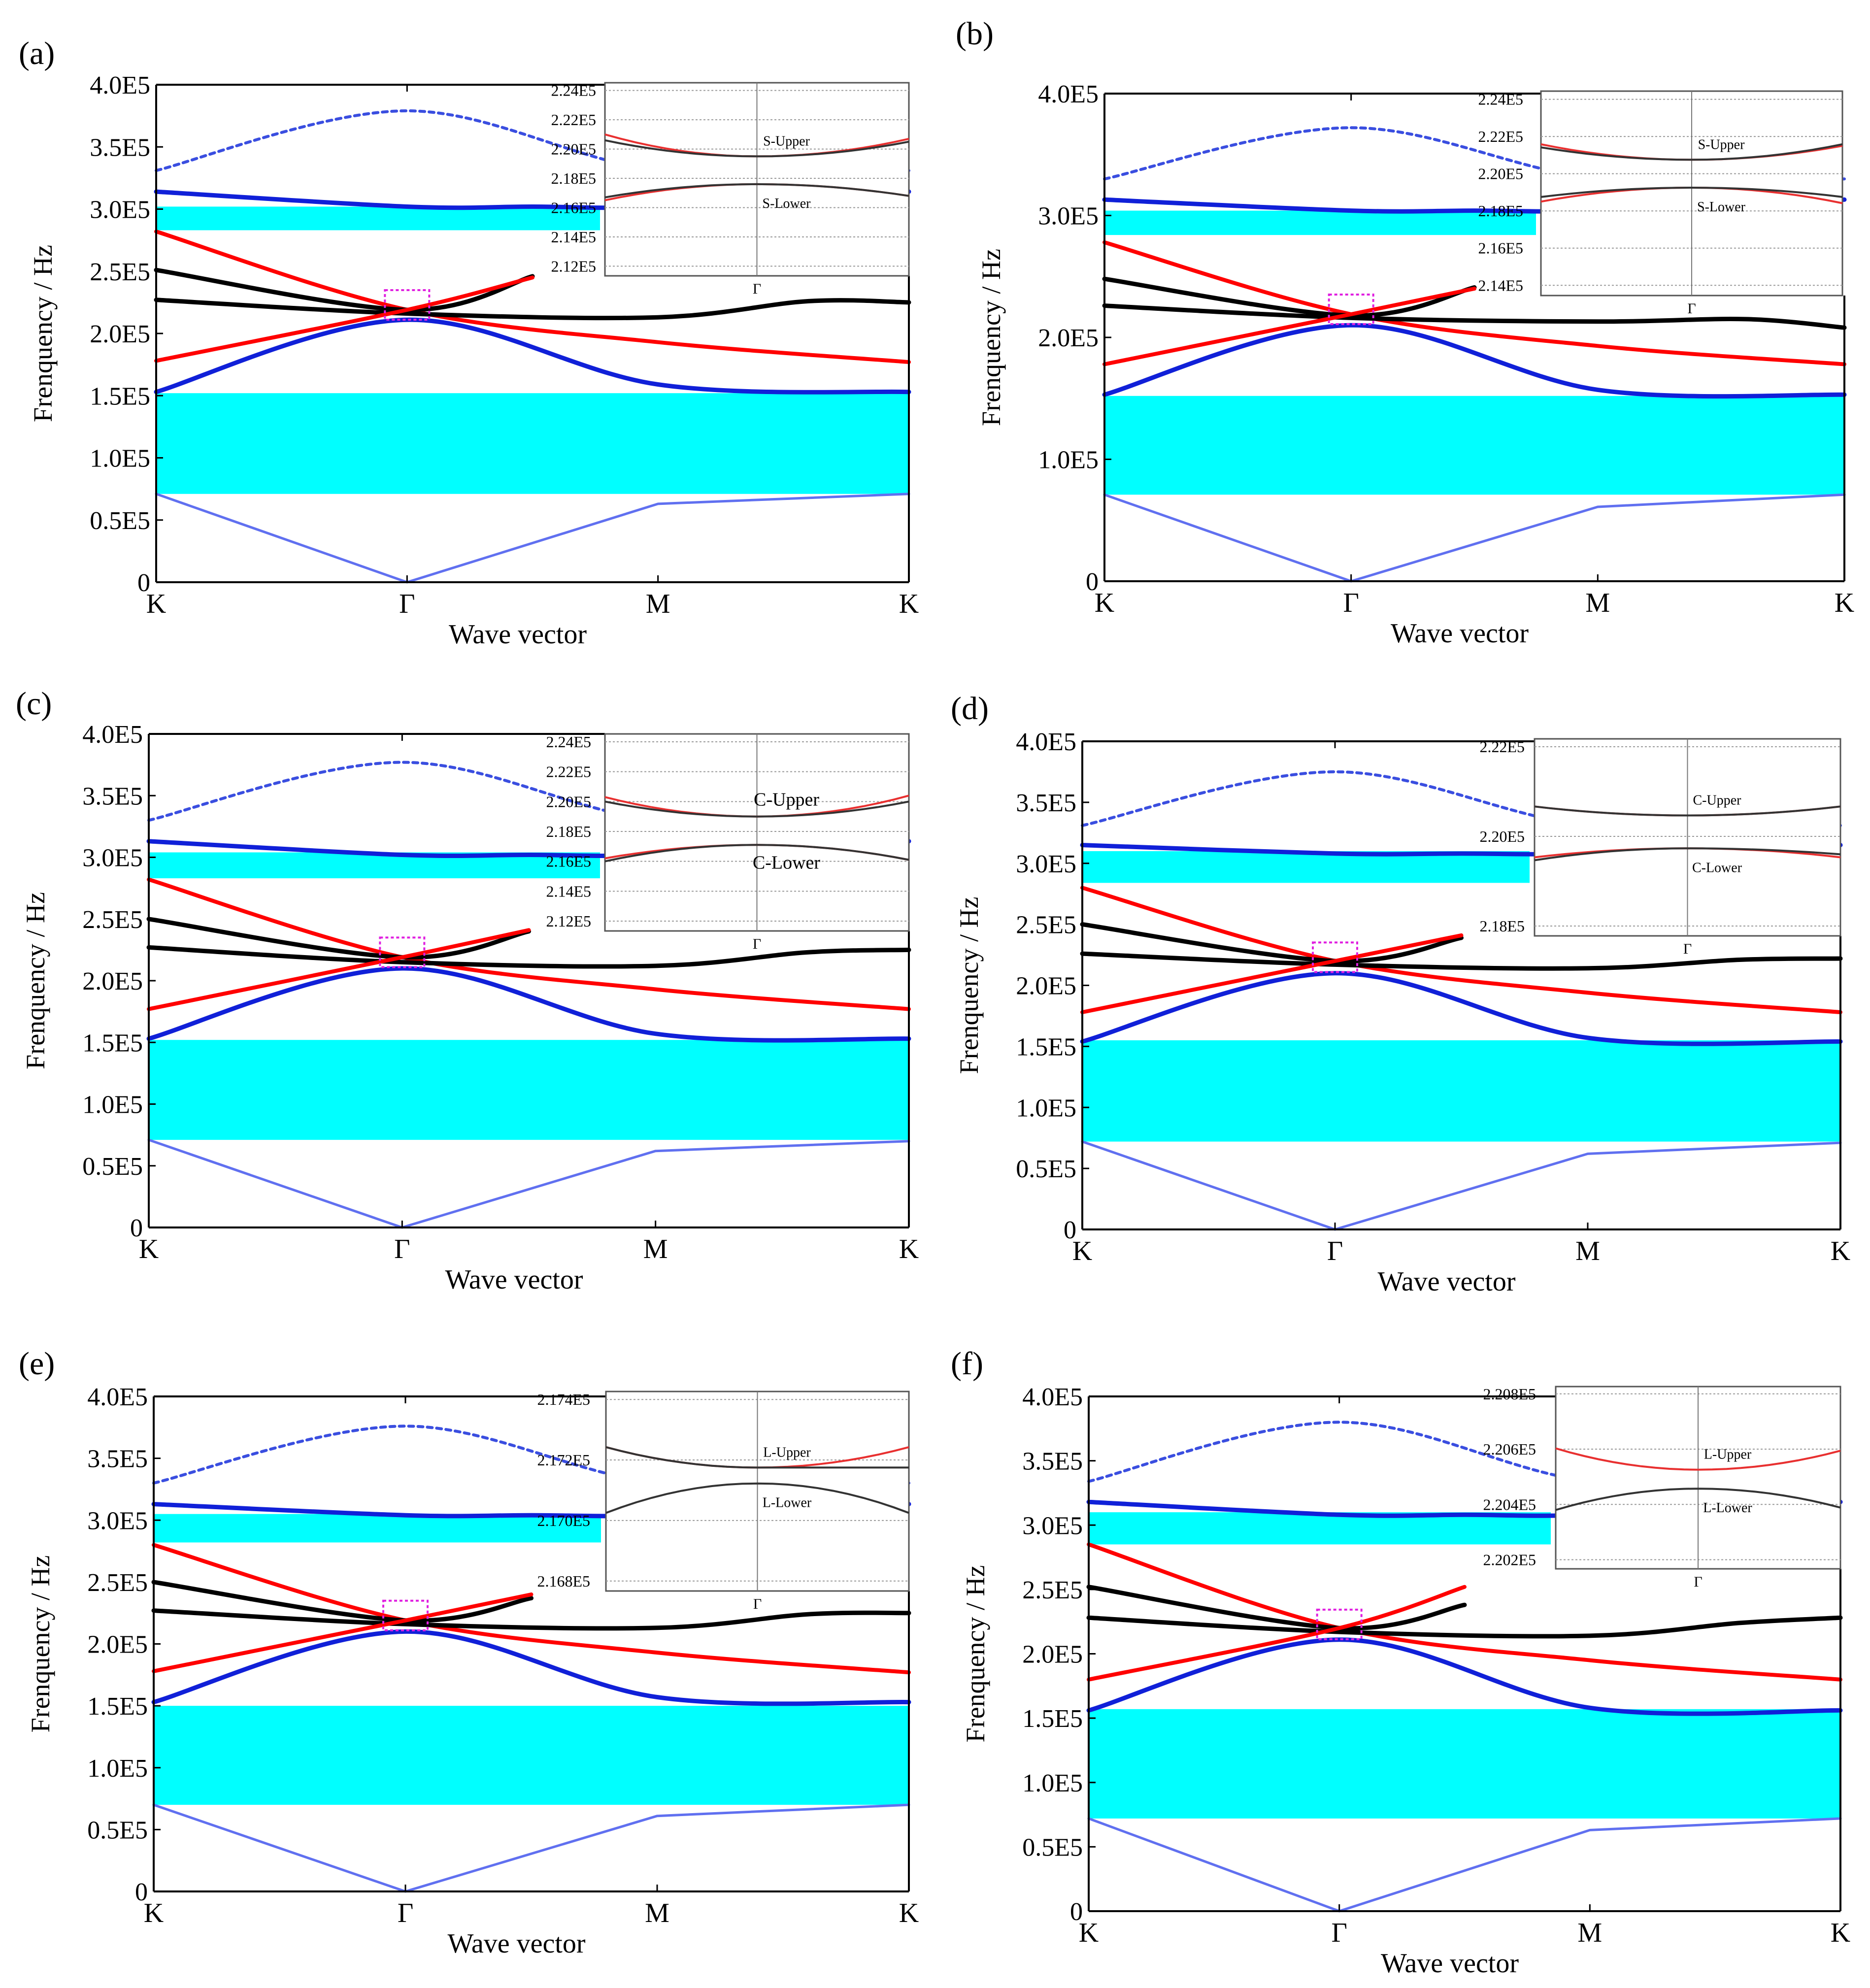  I want to click on inset-upper-label: C-Upper, so click(786, 800).